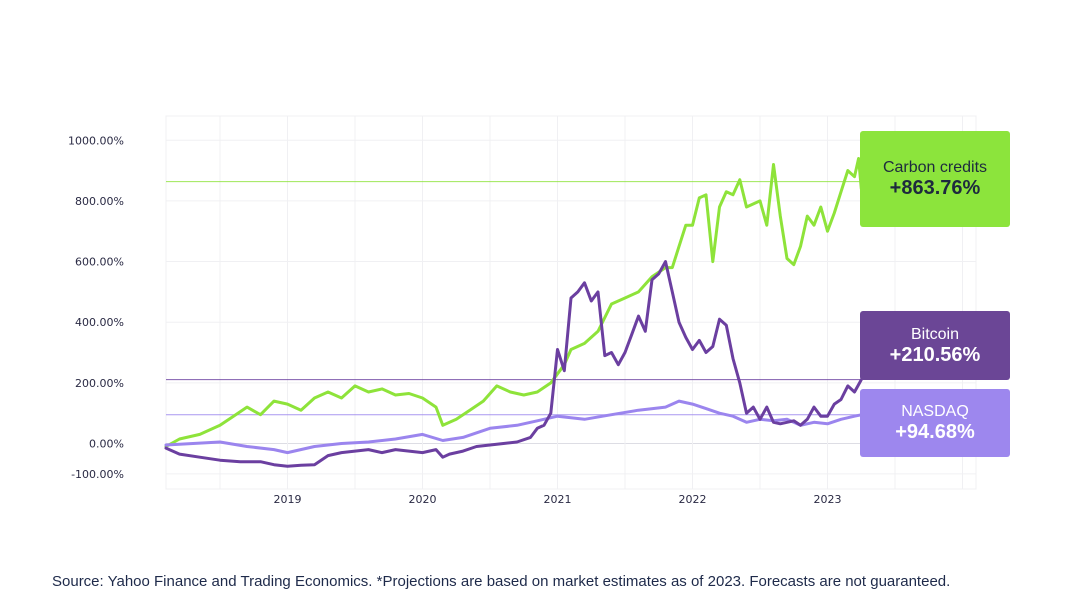 The height and width of the screenshot is (614, 1074). I want to click on carbon-credits-badge: Carbon credits +863.76%, so click(935, 179).